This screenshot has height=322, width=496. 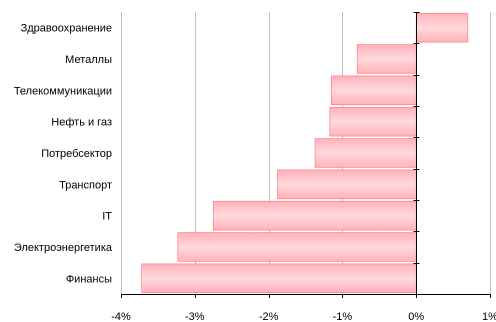 I want to click on category-label: Металлы, so click(x=88, y=60).